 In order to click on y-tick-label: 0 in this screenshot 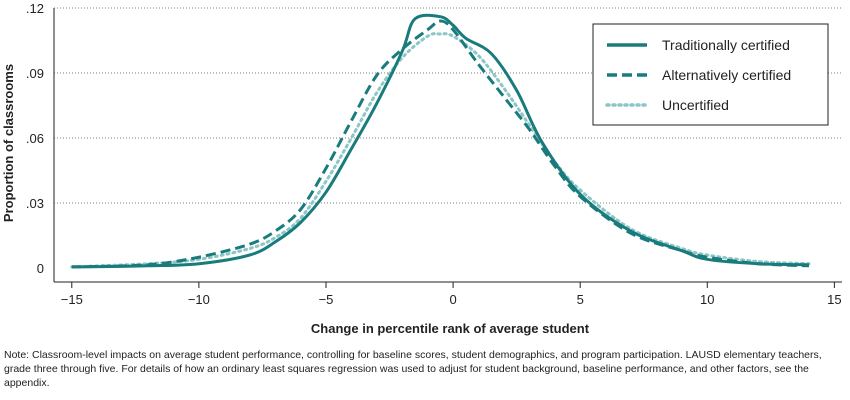, I will do `click(40, 268)`.